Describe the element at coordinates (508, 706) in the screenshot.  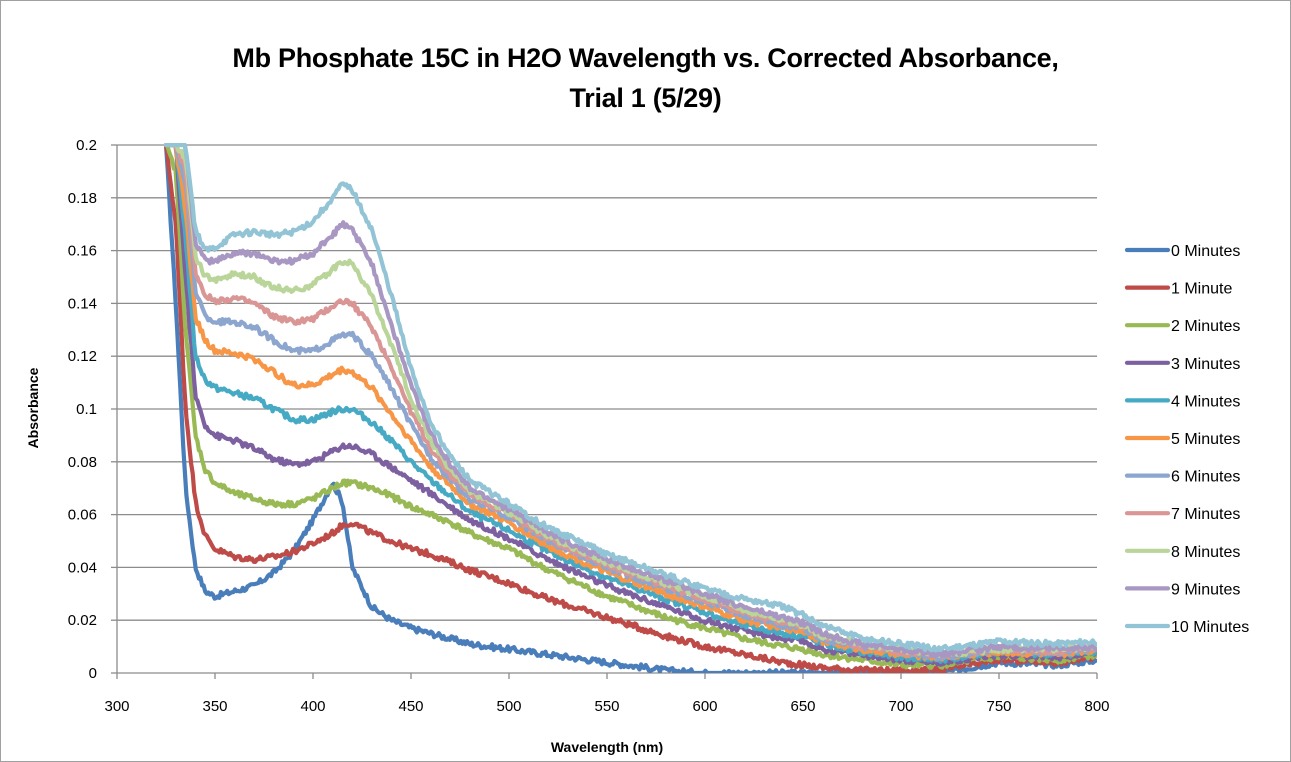
I see `x-tick-label: 500` at that location.